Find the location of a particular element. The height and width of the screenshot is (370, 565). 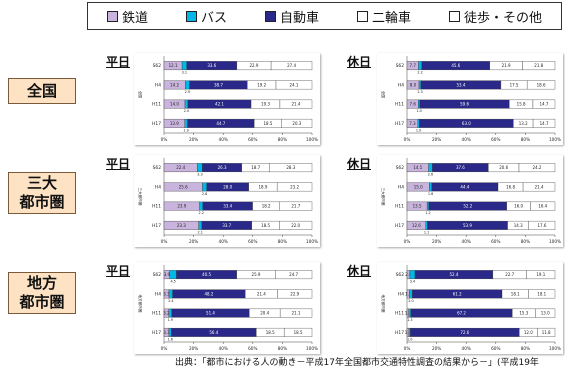

bar-value-label: 18.6 is located at coordinates (541, 84).